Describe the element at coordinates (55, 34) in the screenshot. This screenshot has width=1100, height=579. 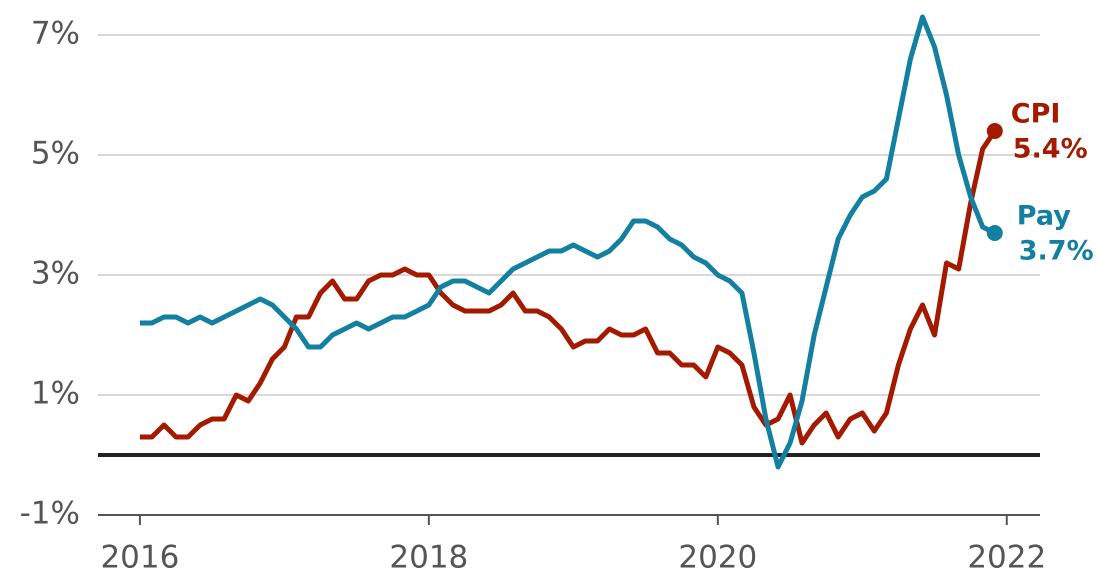
I see `y-tick-label: 7%` at that location.